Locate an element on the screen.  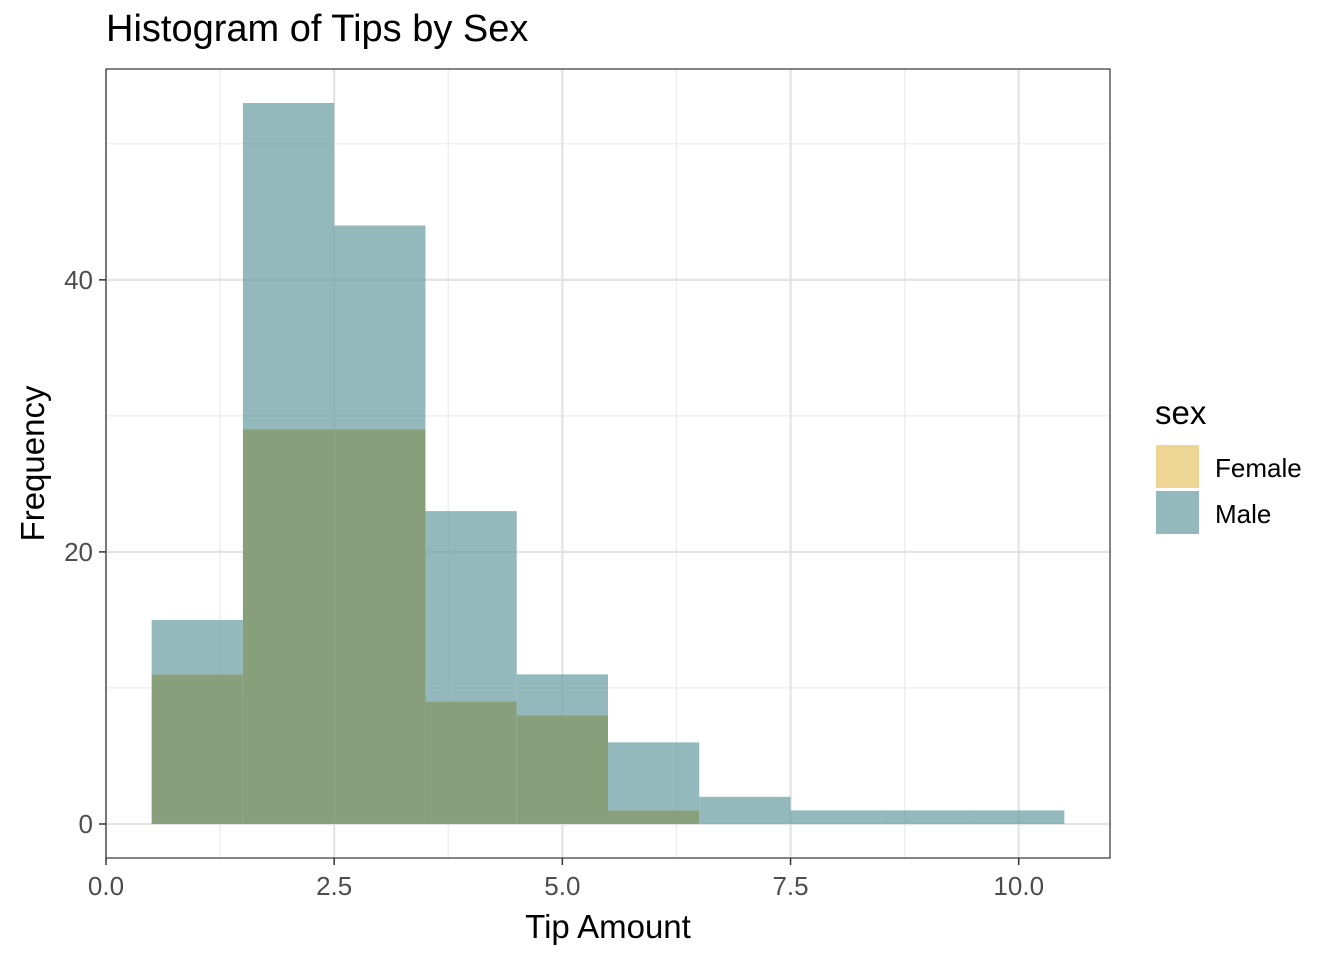
x-axis-title: Tip Amount is located at coordinates (608, 926).